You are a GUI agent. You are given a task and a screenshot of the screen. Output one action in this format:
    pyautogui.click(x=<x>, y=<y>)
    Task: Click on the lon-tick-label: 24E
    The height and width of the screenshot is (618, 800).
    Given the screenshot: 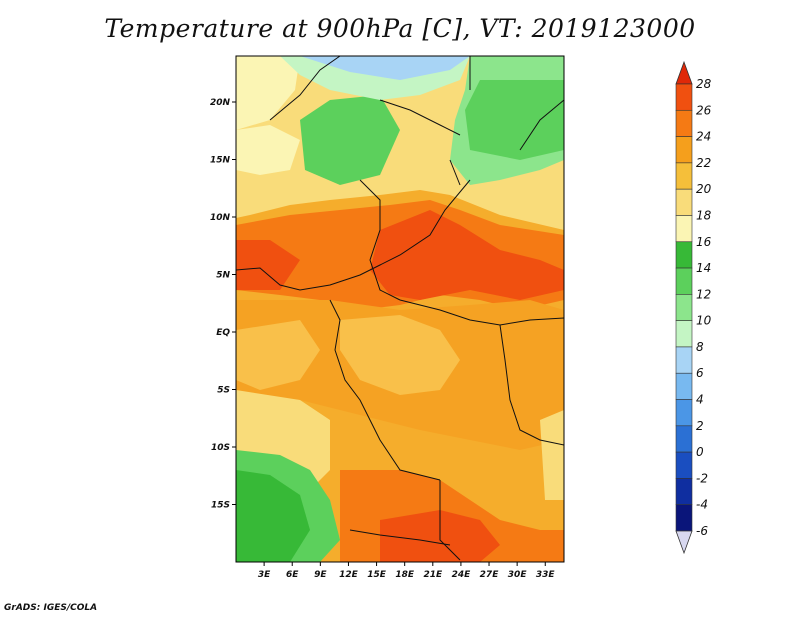 What is the action you would take?
    pyautogui.click(x=462, y=575)
    